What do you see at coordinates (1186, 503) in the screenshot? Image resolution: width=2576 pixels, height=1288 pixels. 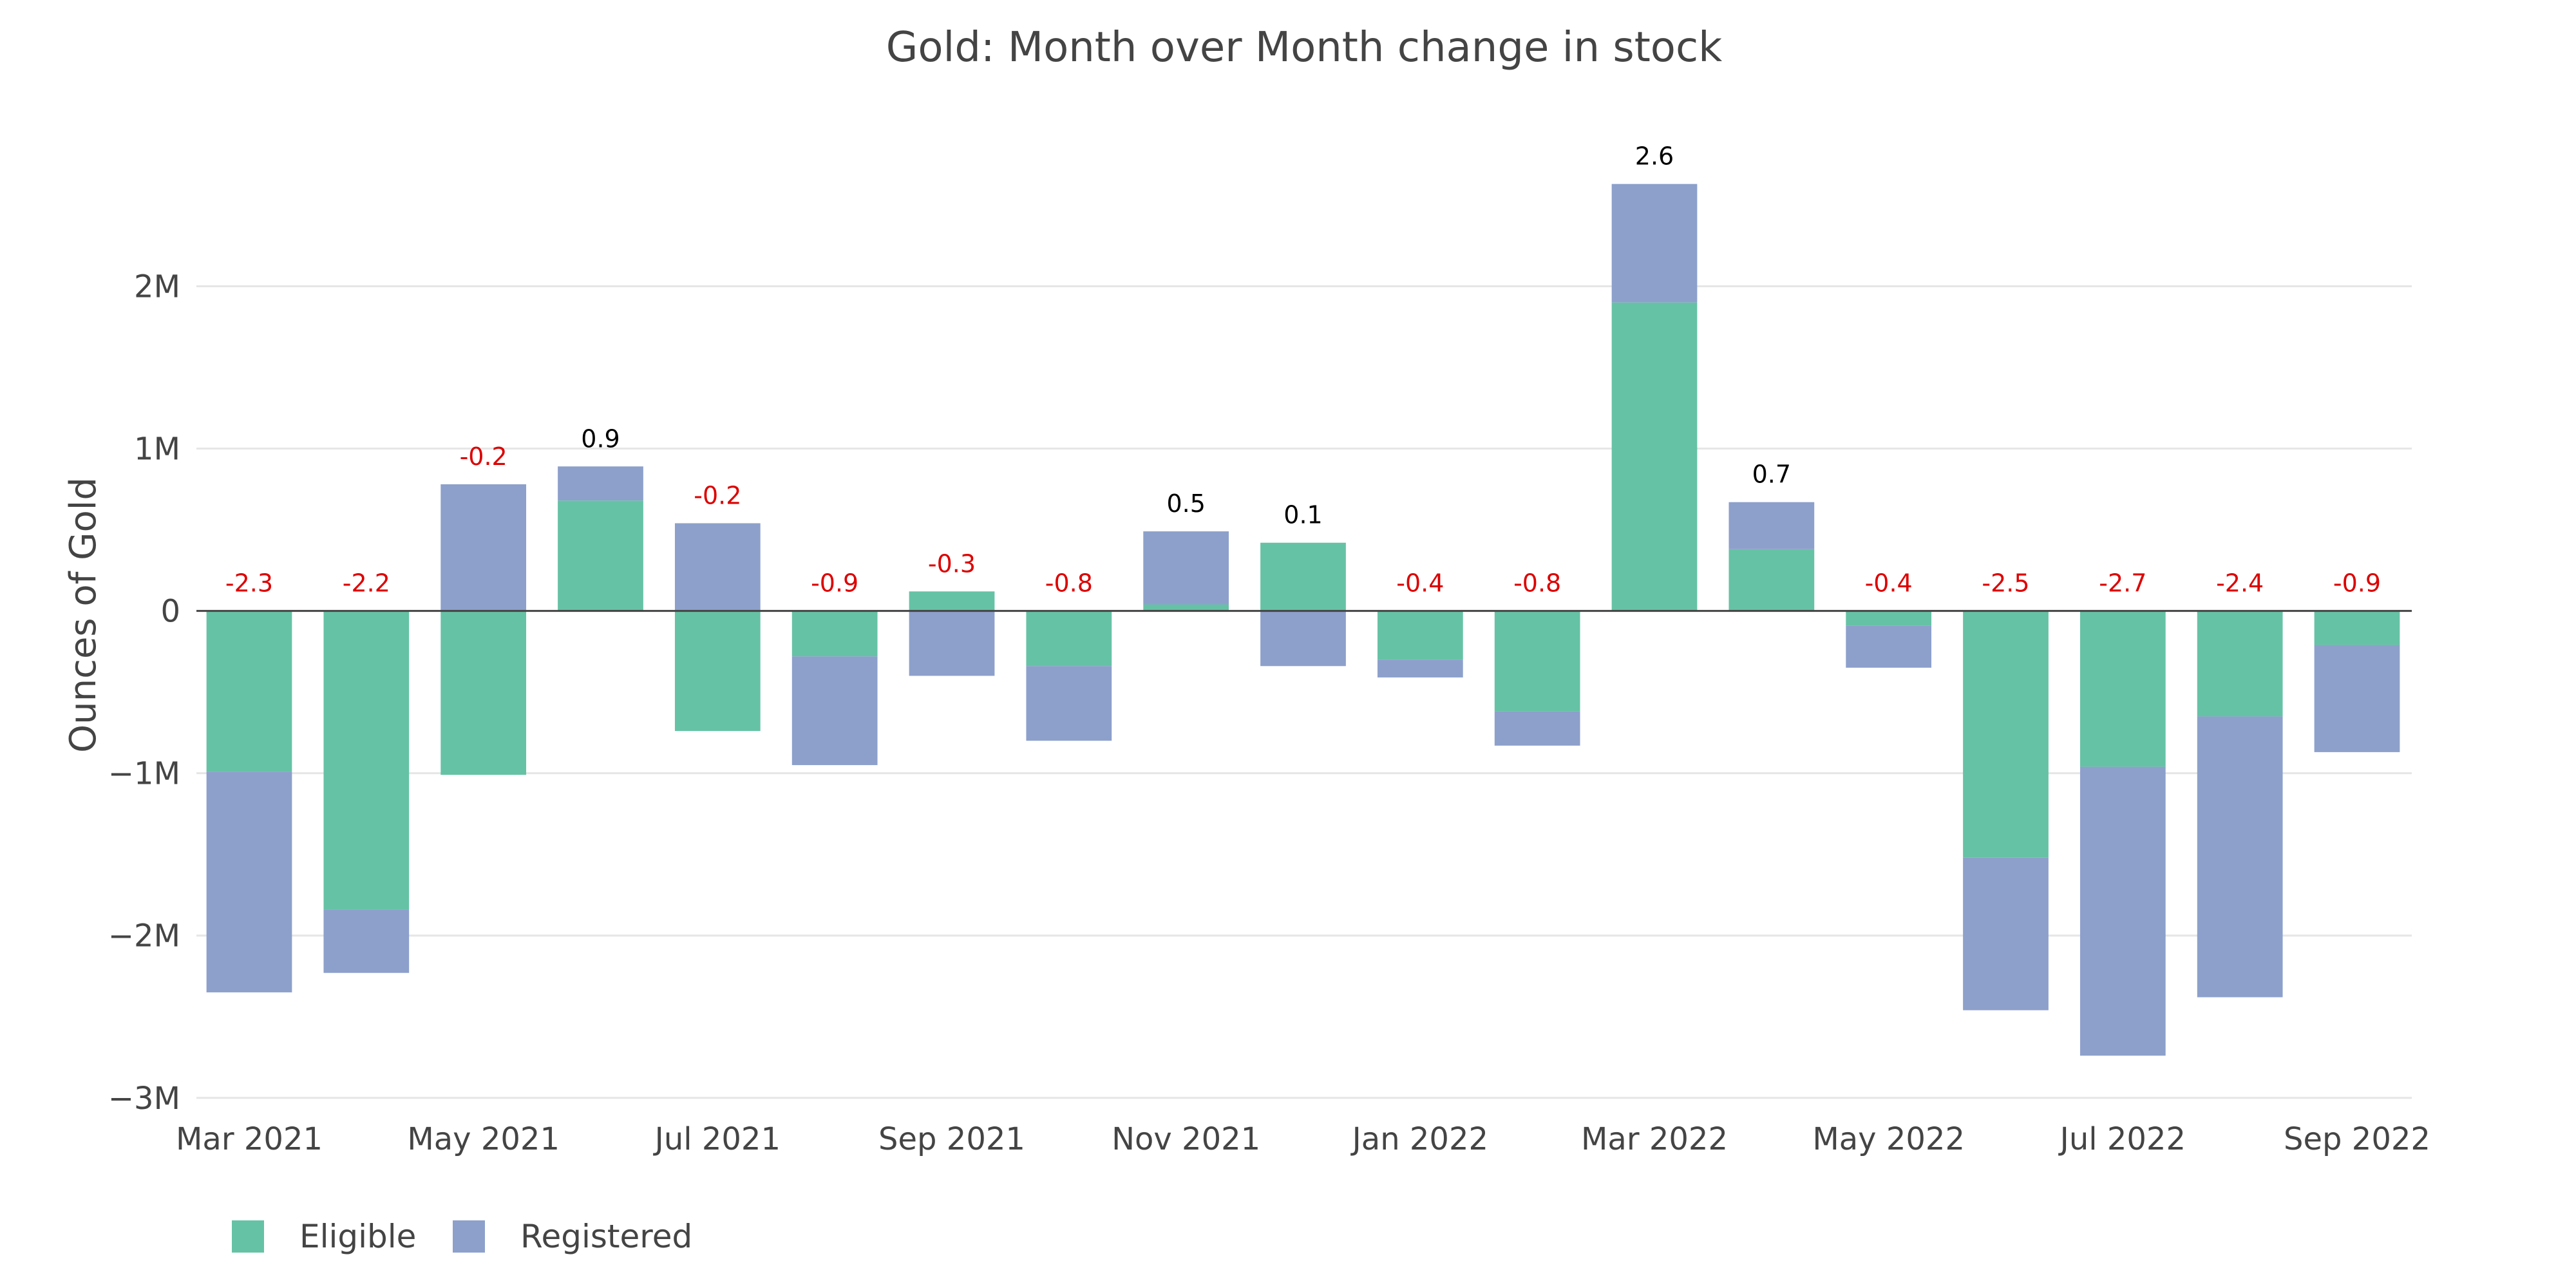 I see `total-label: 0.5` at bounding box center [1186, 503].